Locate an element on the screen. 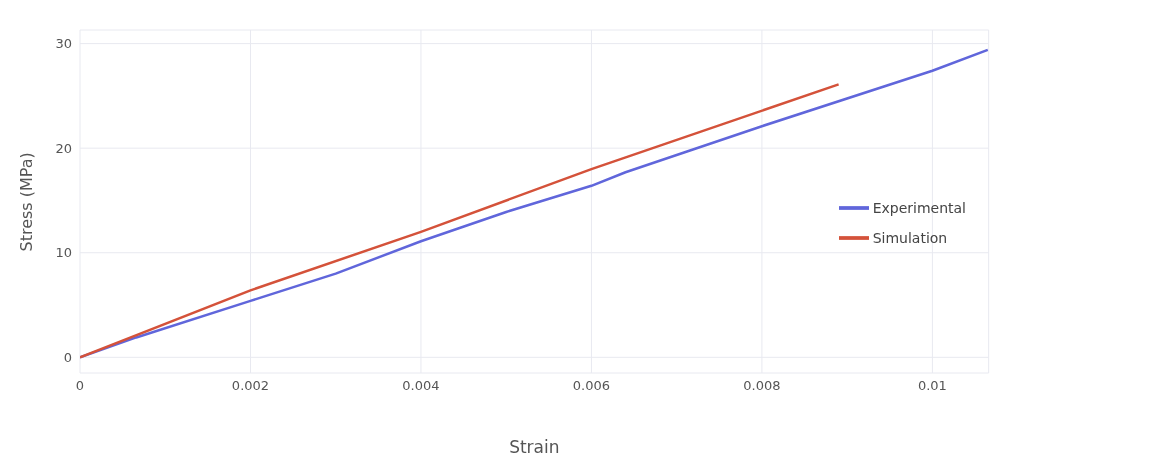  x-tick-label: 0.004 is located at coordinates (421, 386).